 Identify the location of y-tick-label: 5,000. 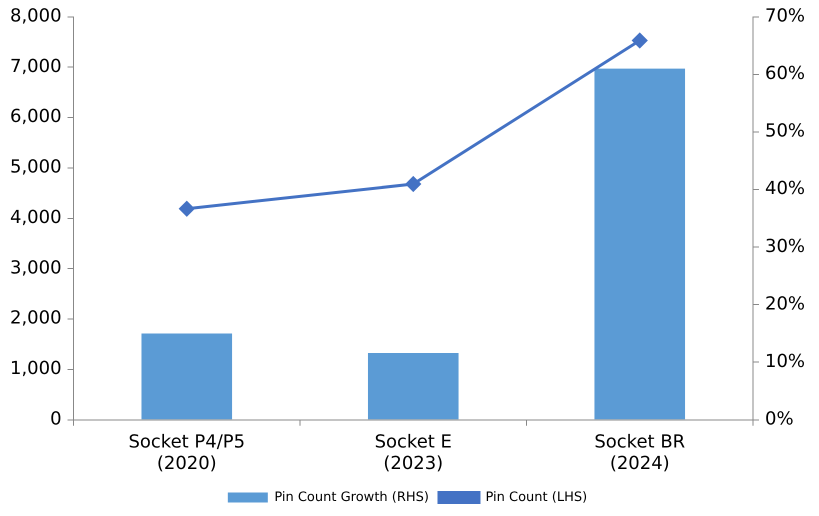
(36, 167).